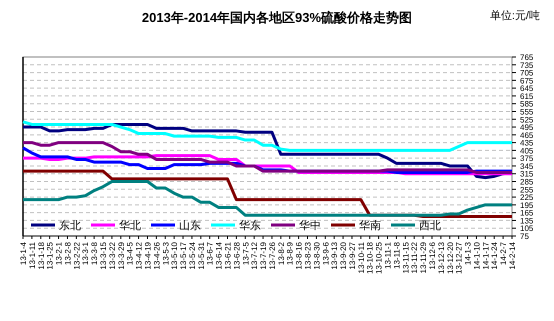 This screenshot has width=554, height=321. What do you see at coordinates (227, 255) in the screenshot?
I see `x-tick-label: 13-6-21` at bounding box center [227, 255].